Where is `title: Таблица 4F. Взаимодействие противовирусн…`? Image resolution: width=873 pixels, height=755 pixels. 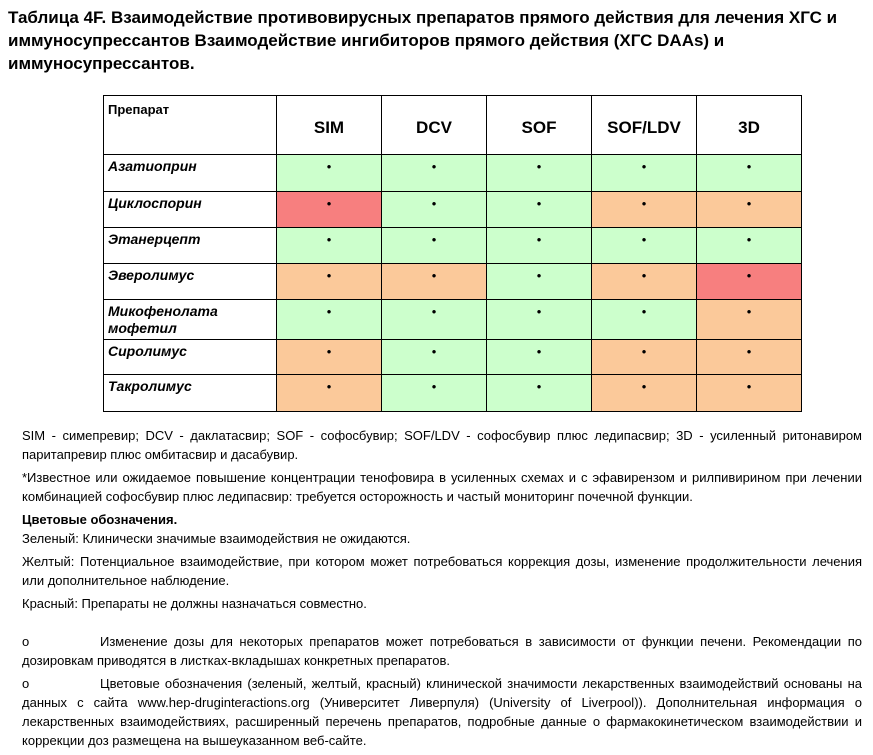
title: Таблица 4F. Взаимодействие противовирусн… is located at coordinates (423, 40).